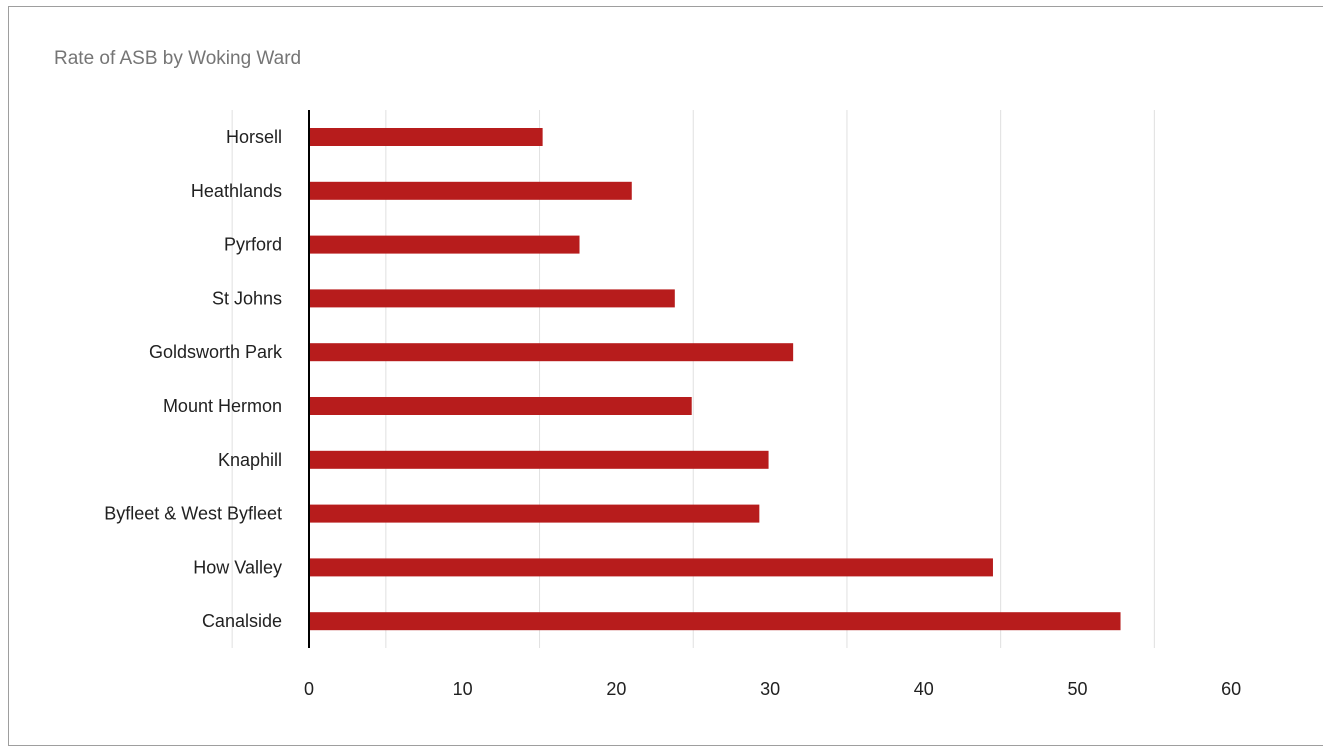 The height and width of the screenshot is (746, 1323). Describe the element at coordinates (924, 689) in the screenshot. I see `x-tick-label: 40` at that location.